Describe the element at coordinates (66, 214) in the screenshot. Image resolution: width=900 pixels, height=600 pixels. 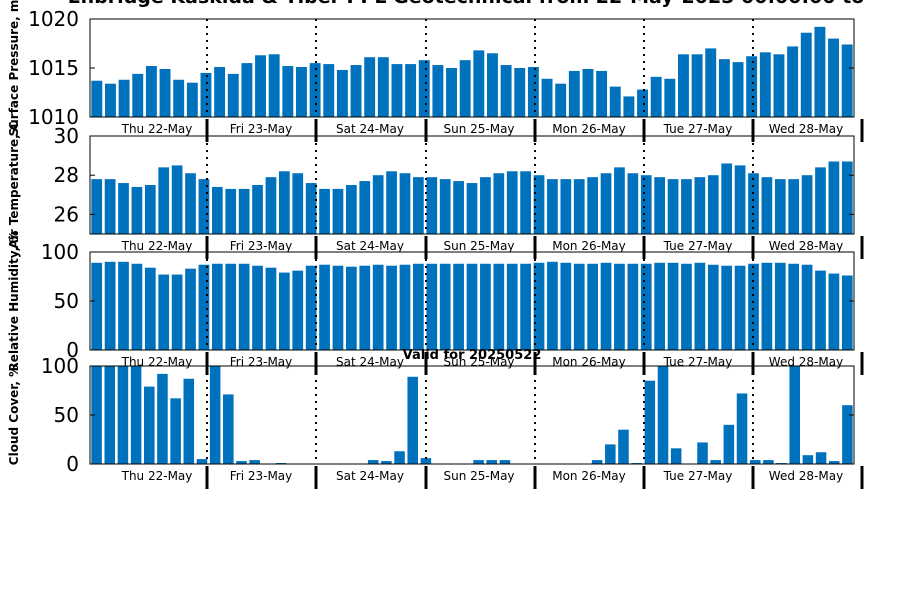
I see `y-tick-label: 26` at that location.